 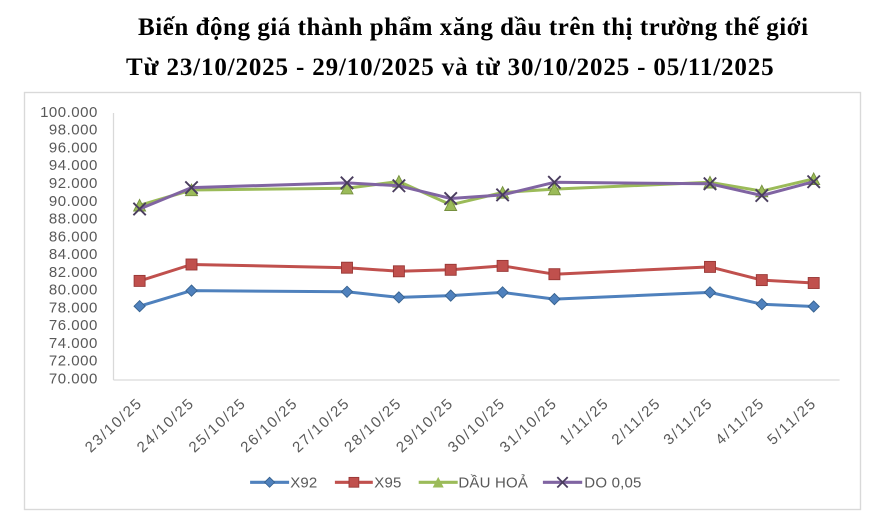 What do you see at coordinates (73, 361) in the screenshot?
I see `svg-text: 72.000` at bounding box center [73, 361].